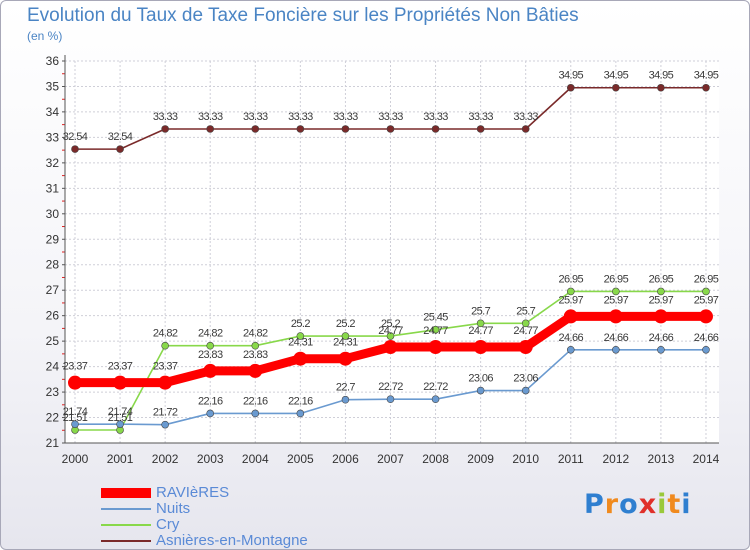 This screenshot has height=550, width=750. I want to click on x-tick-label: 2010, so click(525, 459).